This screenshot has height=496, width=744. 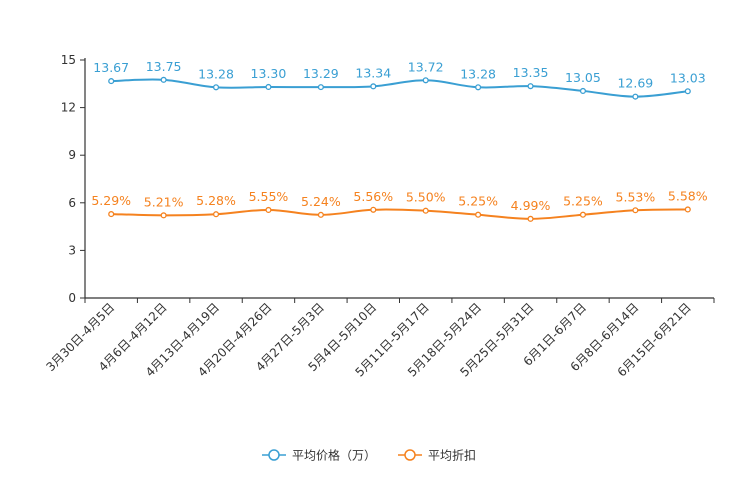 I want to click on data-label: 13.75, so click(x=164, y=66).